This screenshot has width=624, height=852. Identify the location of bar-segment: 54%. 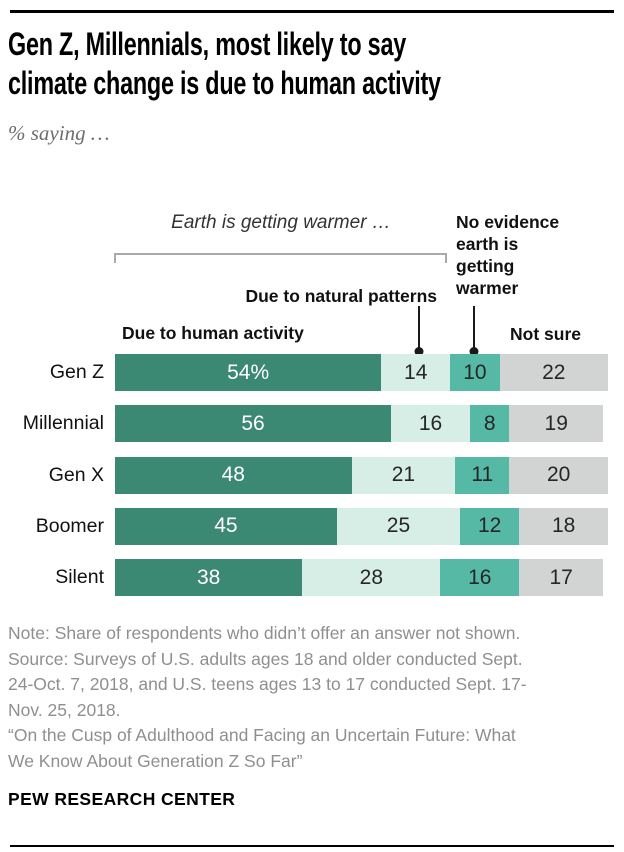
(248, 372).